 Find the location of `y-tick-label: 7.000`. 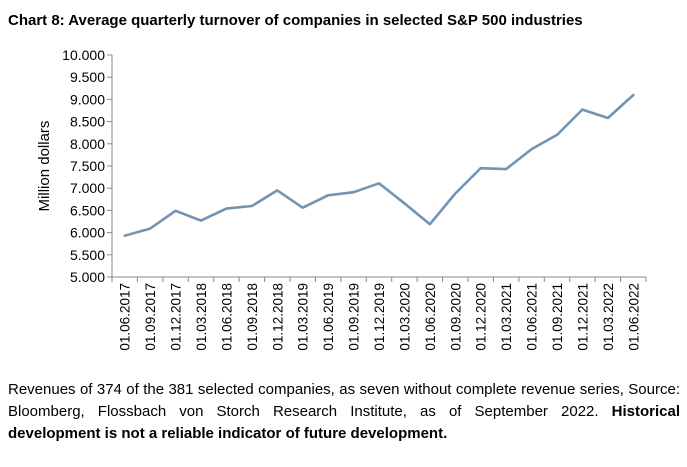

y-tick-label: 7.000 is located at coordinates (87, 188).